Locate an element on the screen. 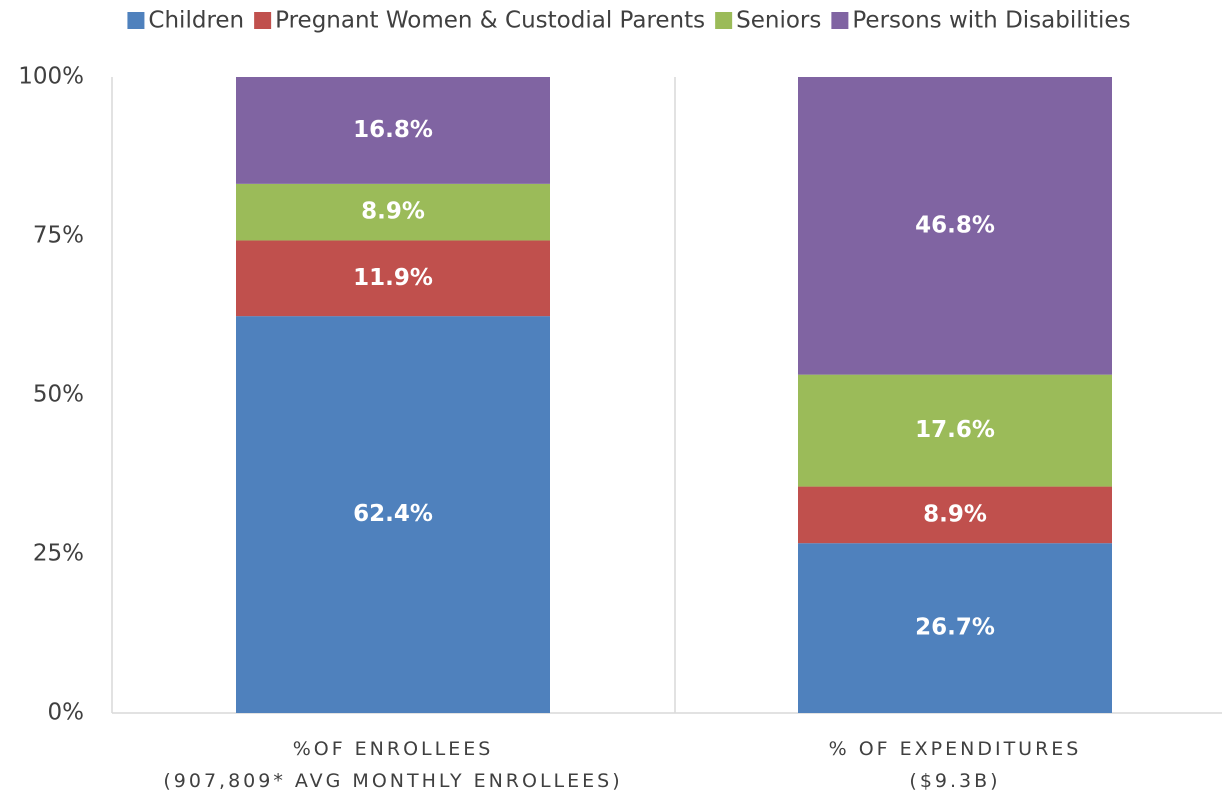 Image resolution: width=1222 pixels, height=798 pixels. y-tick-label: 75% is located at coordinates (58, 236).